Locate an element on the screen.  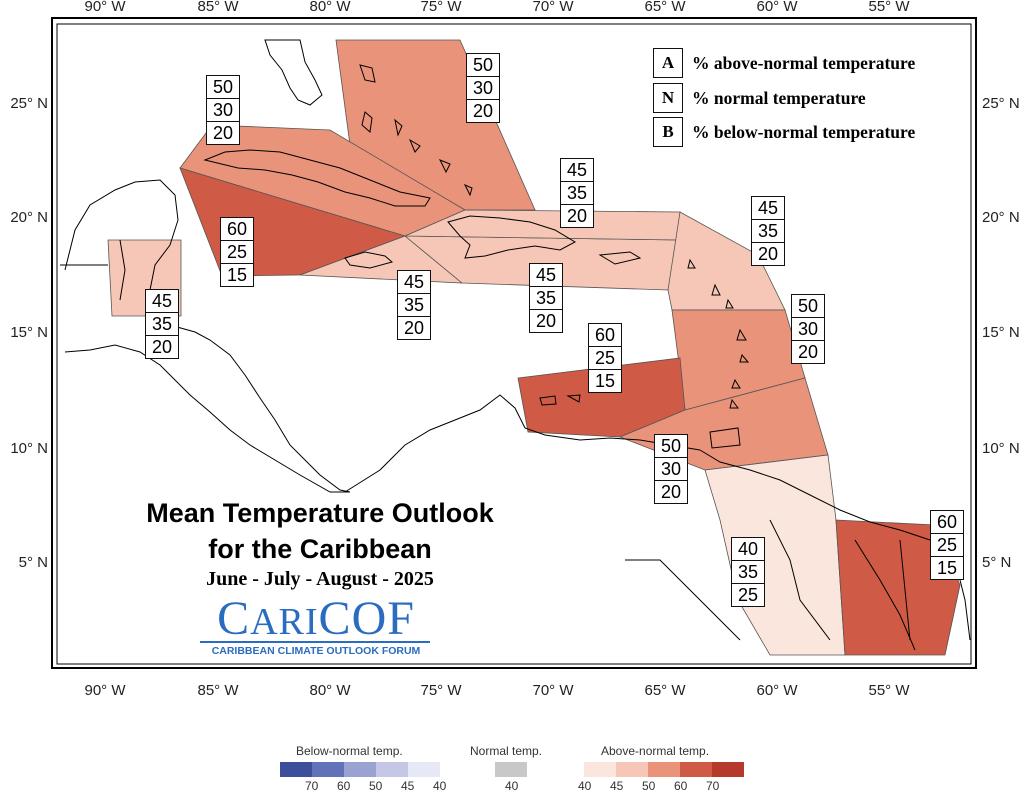
legend-tick-above: 45 is located at coordinates (617, 786).